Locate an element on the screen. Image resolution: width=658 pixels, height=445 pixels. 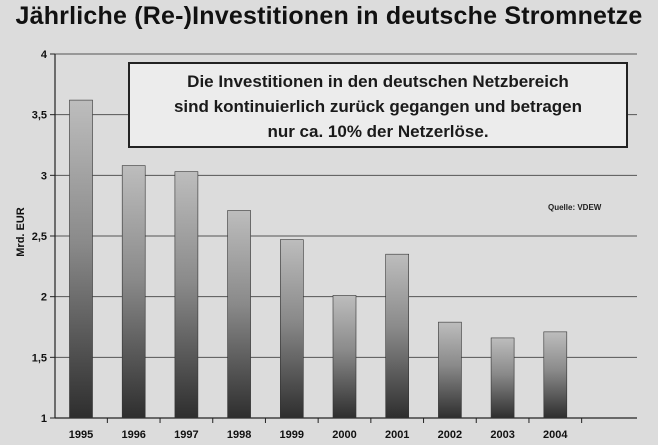
y-tick-labels: 1 1,5 2 2,5 3 3,5 4 is located at coordinates (40, 237).